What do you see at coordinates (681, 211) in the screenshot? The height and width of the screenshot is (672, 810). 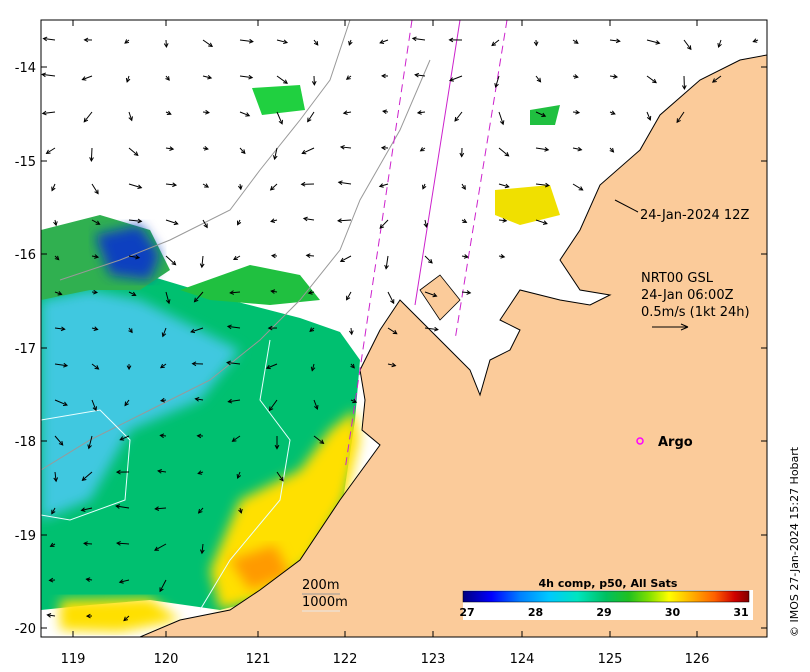 I see `swath-time-annotation: 24-Jan-2024 12Z` at bounding box center [681, 211].